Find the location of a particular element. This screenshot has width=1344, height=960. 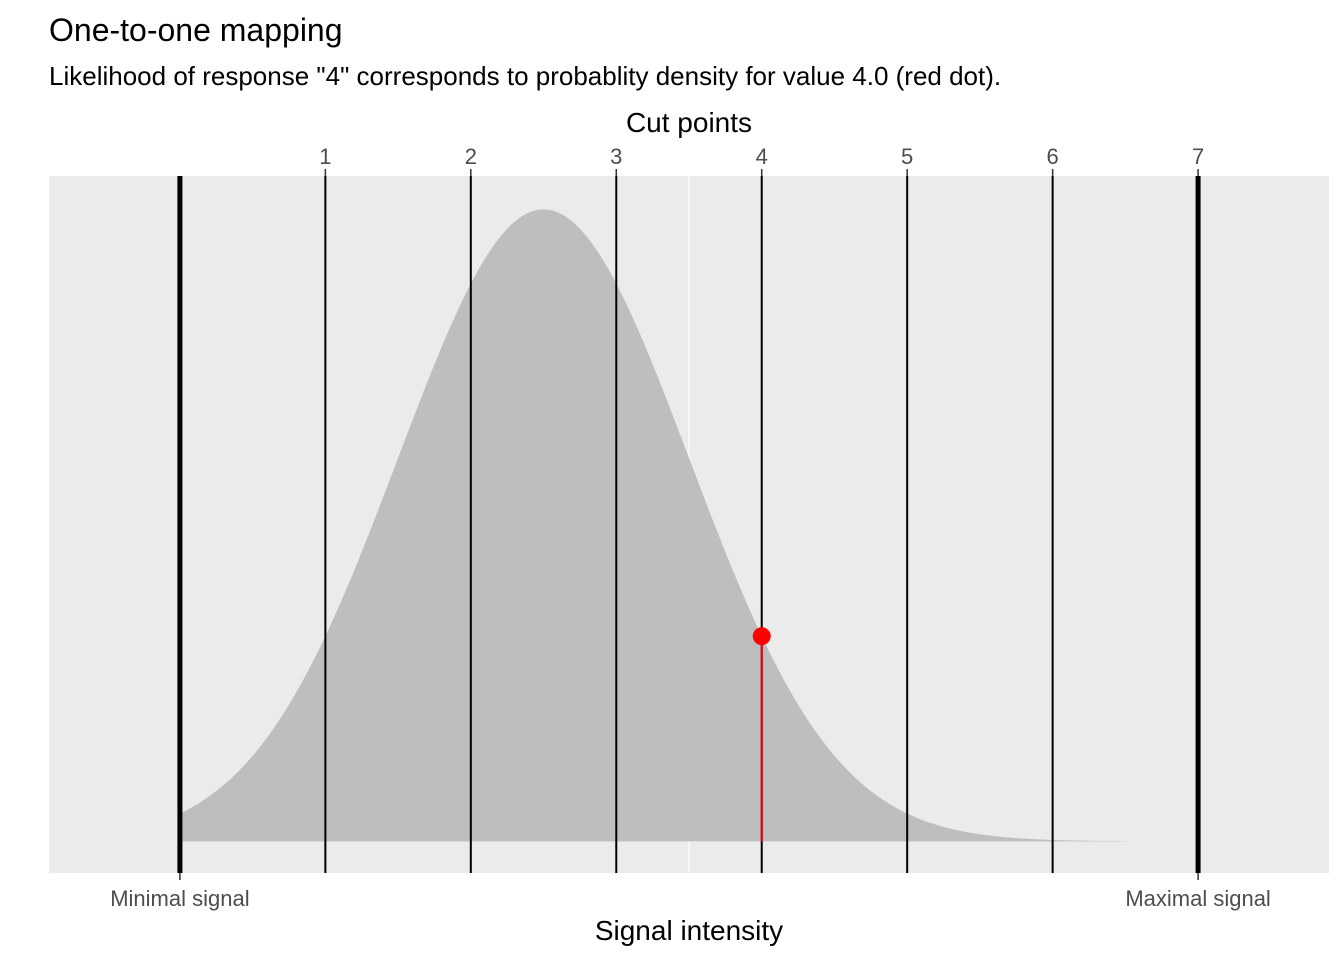

top-tick-label: 5 is located at coordinates (907, 156).